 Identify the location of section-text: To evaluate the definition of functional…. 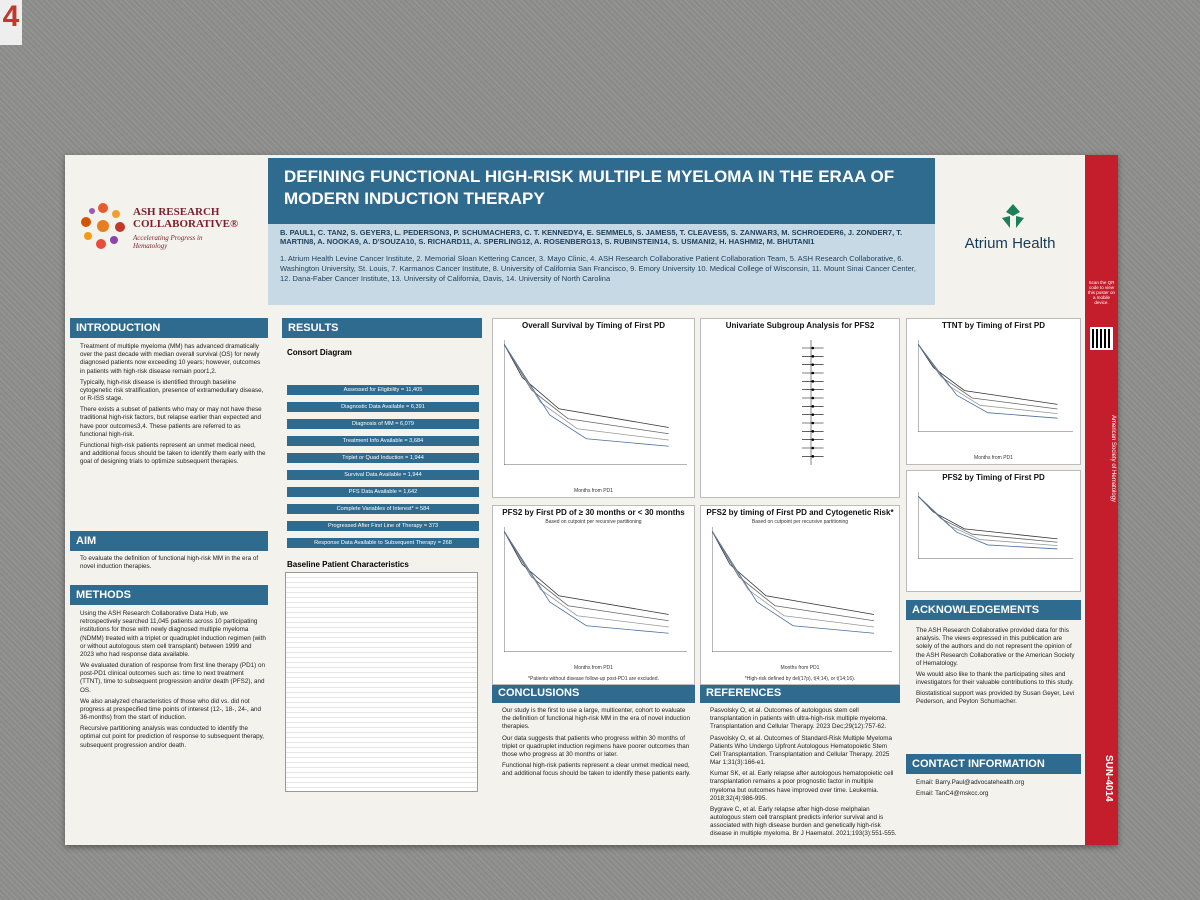
(169, 569).